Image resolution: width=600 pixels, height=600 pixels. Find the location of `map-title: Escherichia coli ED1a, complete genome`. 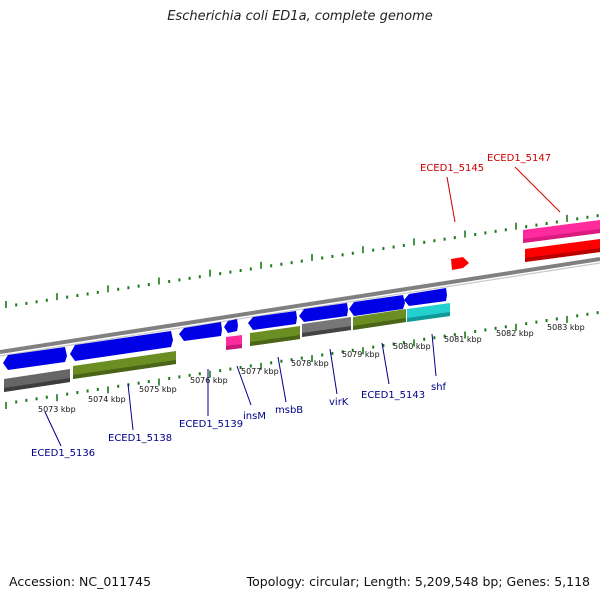

map-title: Escherichia coli ED1a, complete genome is located at coordinates (300, 16).